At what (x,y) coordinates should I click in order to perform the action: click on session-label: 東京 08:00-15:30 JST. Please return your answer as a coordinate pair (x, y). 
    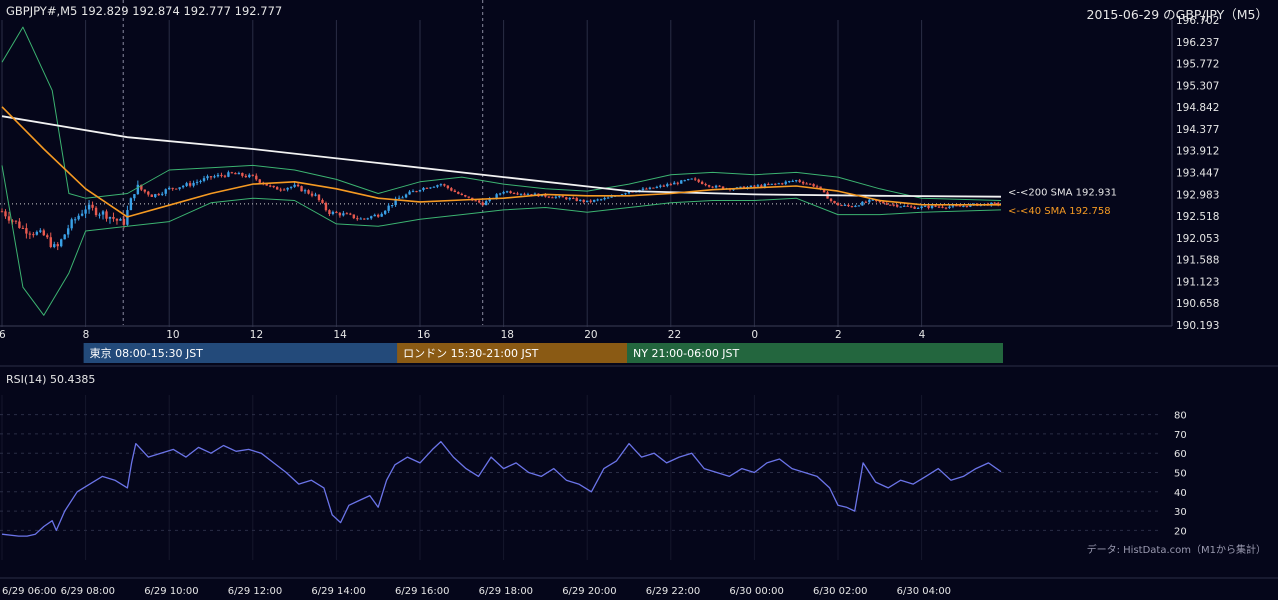
    Looking at the image, I should click on (147, 353).